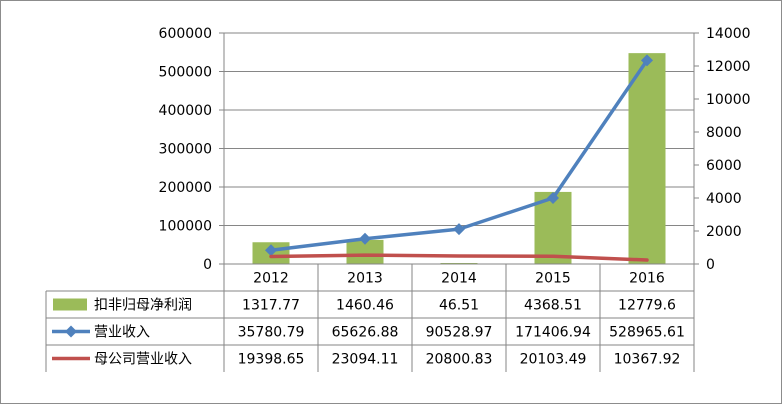 The width and height of the screenshot is (782, 408). I want to click on category-label: 2012, so click(271, 279).